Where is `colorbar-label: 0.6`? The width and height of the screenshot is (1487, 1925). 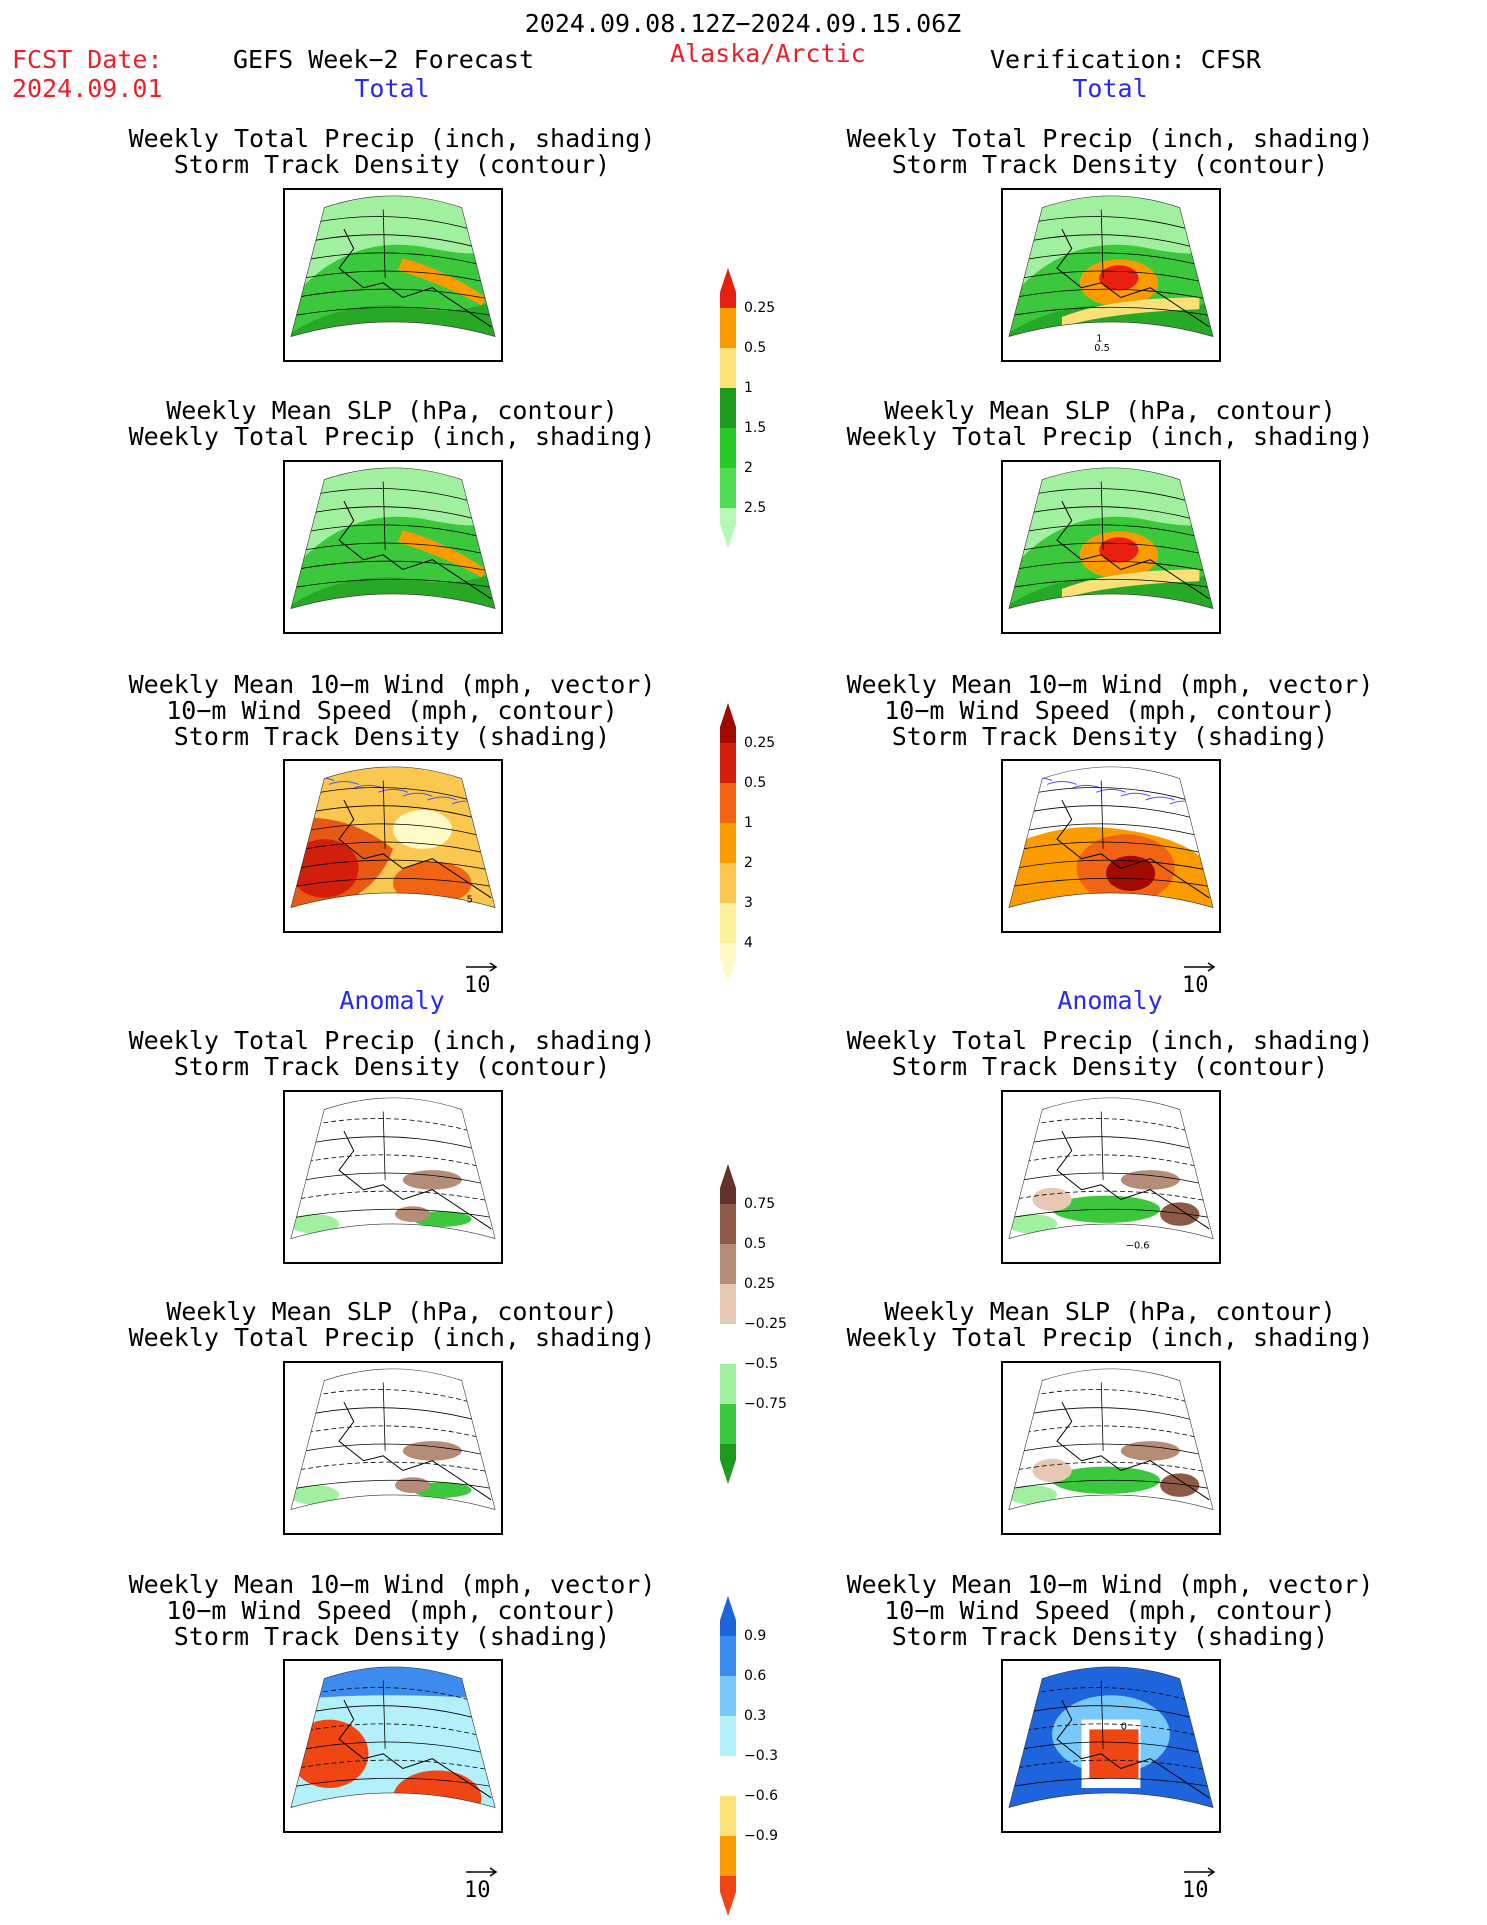 colorbar-label: 0.6 is located at coordinates (755, 1676).